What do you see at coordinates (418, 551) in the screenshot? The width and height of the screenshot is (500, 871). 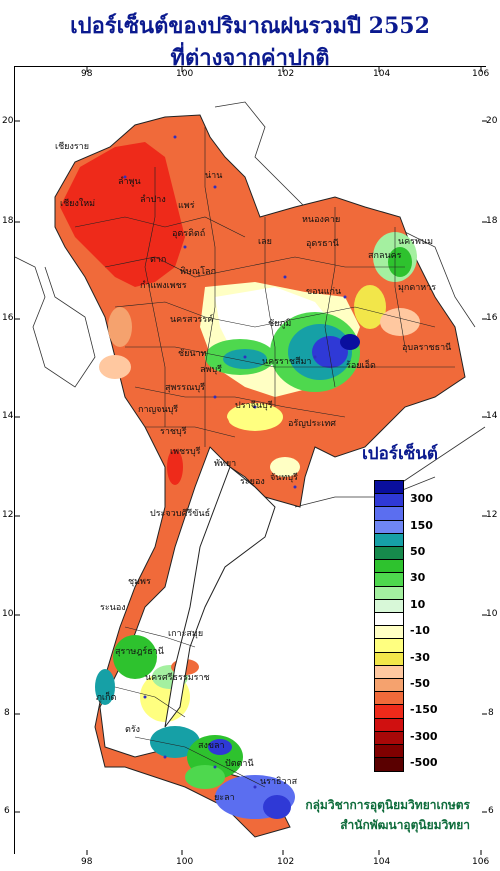 I see `legend-label: 50` at bounding box center [418, 551].